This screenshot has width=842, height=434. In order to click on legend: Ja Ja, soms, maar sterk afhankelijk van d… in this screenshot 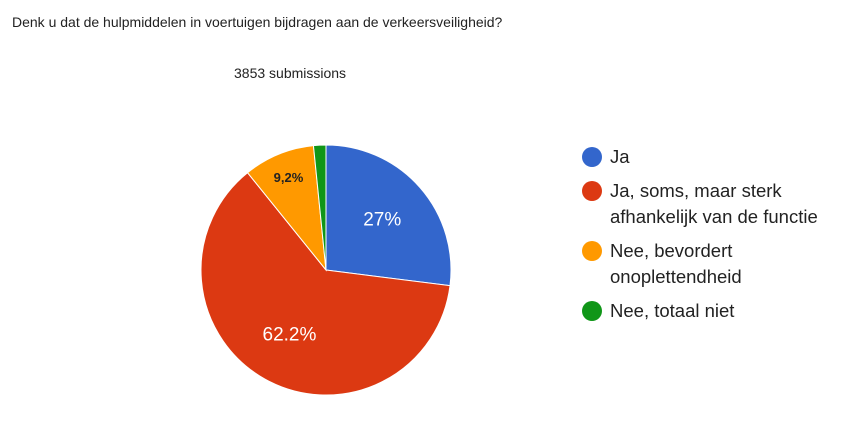, I will do `click(700, 238)`.